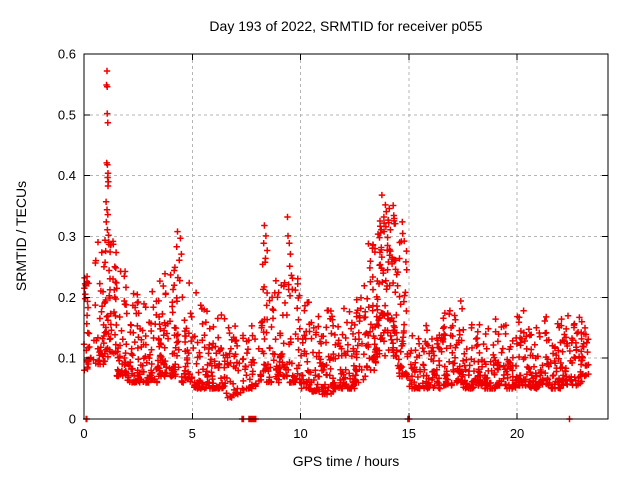  I want to click on x-tick-label: 10, so click(300, 433).